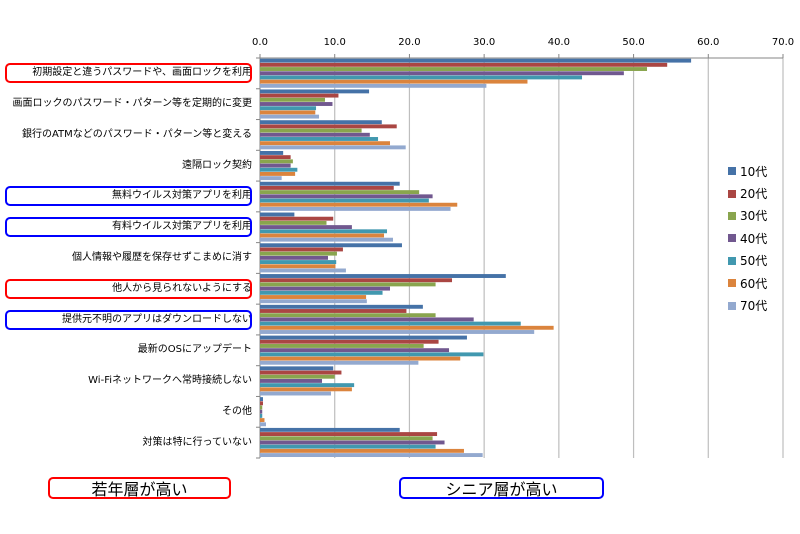 The height and width of the screenshot is (534, 800). Describe the element at coordinates (754, 171) in the screenshot. I see `legend-label: 10代` at that location.